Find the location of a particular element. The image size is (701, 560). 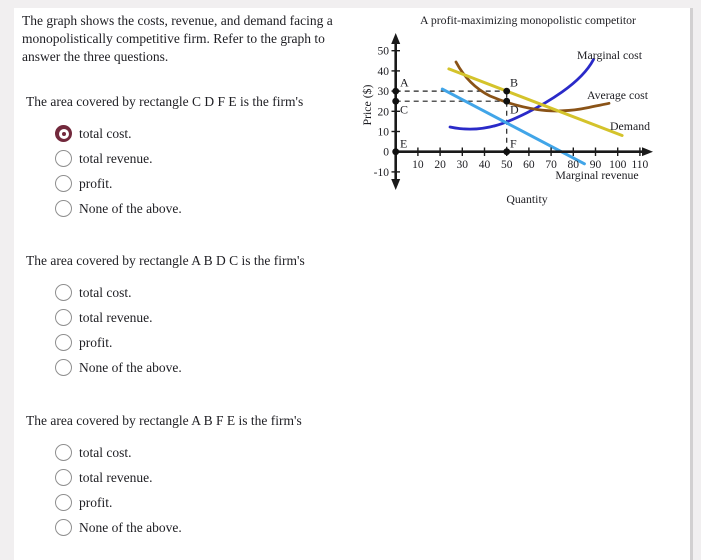

svg-text: E is located at coordinates (403, 144).